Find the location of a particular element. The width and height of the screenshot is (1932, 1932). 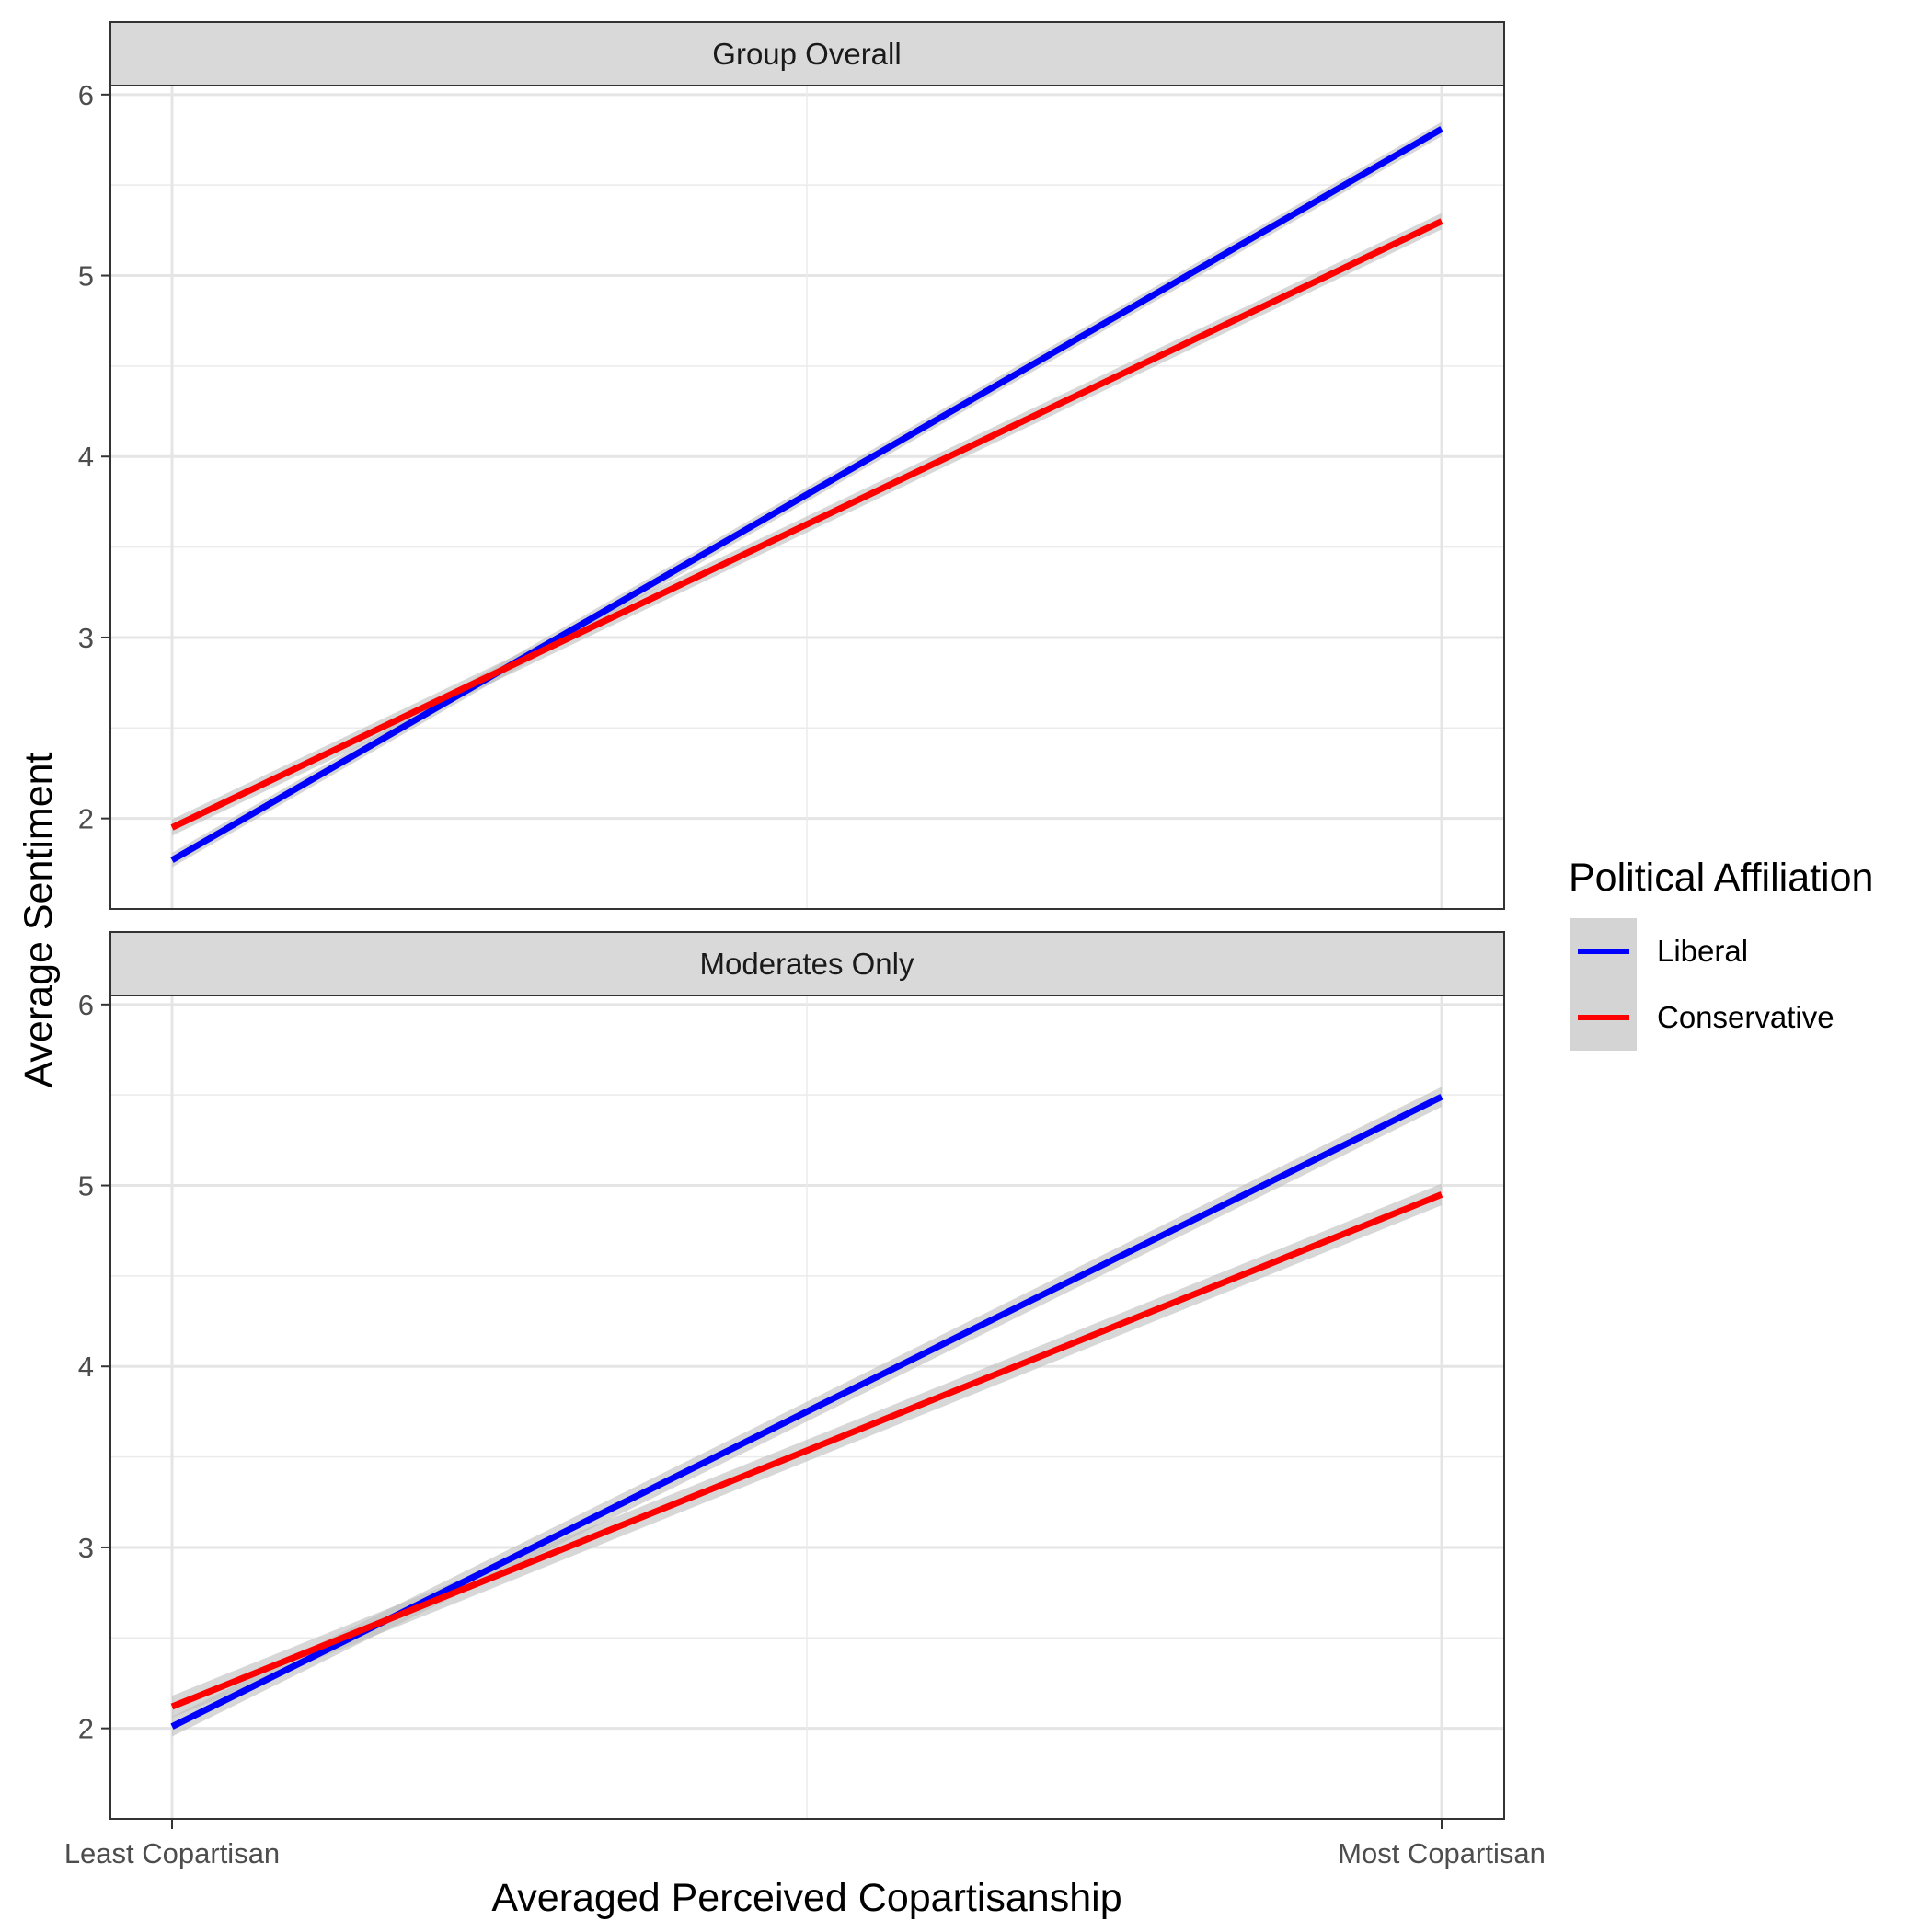

panel-strip-moderates-only is located at coordinates (807, 963).